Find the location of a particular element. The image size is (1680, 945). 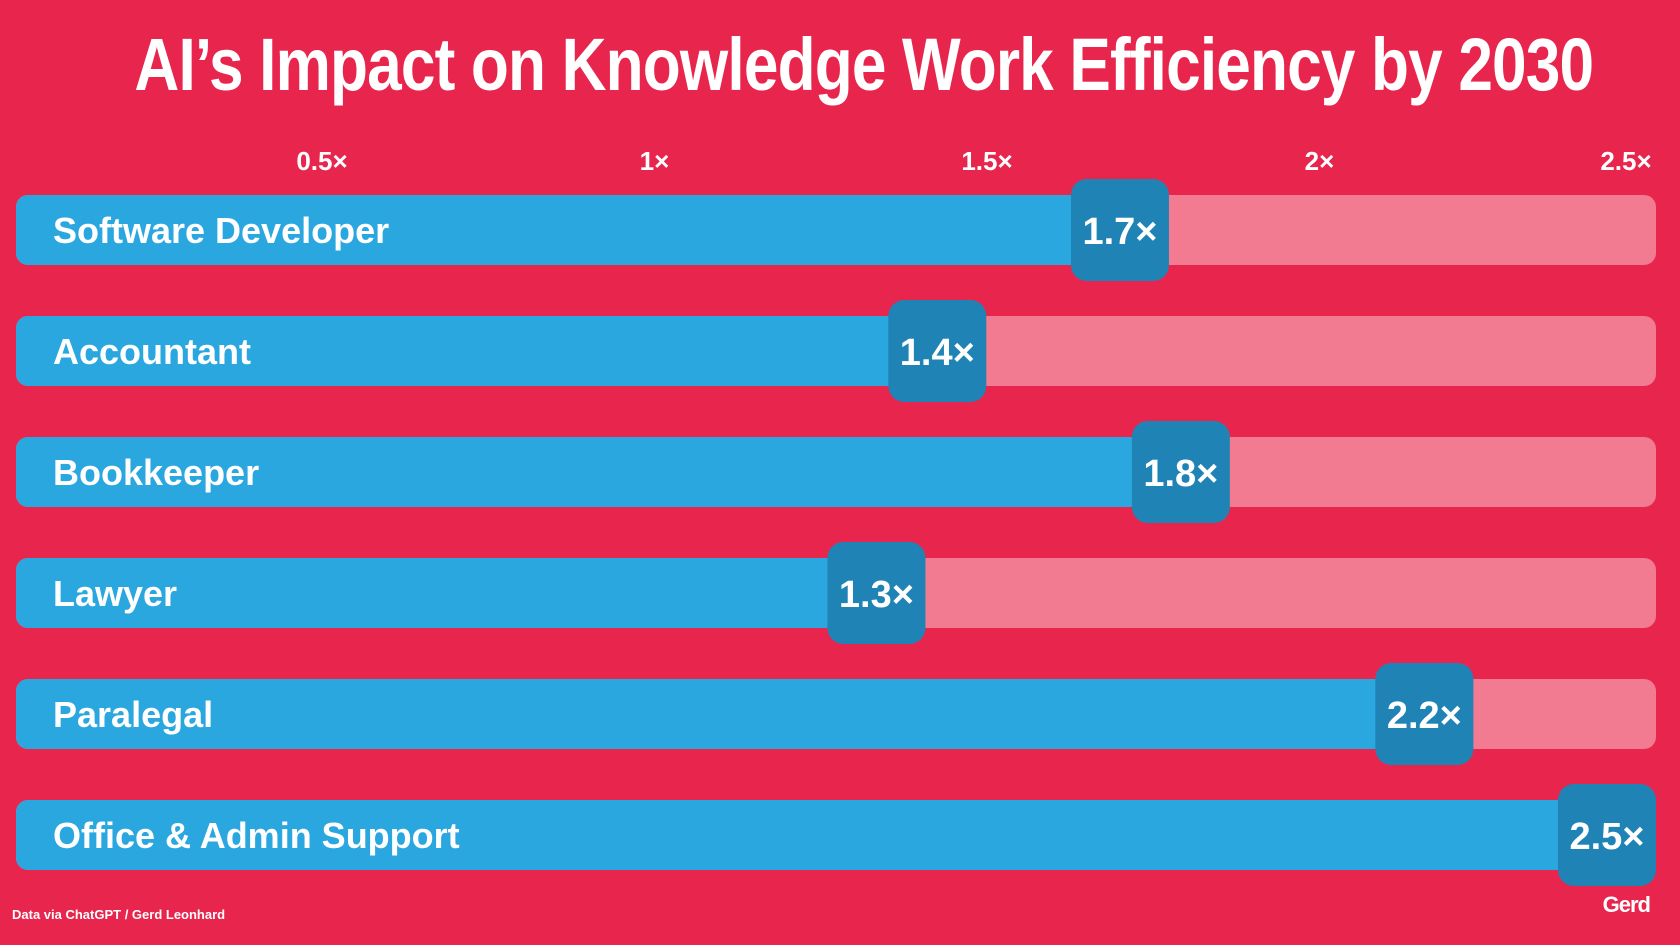

x-tick-label: 0.5× is located at coordinates (321, 161).